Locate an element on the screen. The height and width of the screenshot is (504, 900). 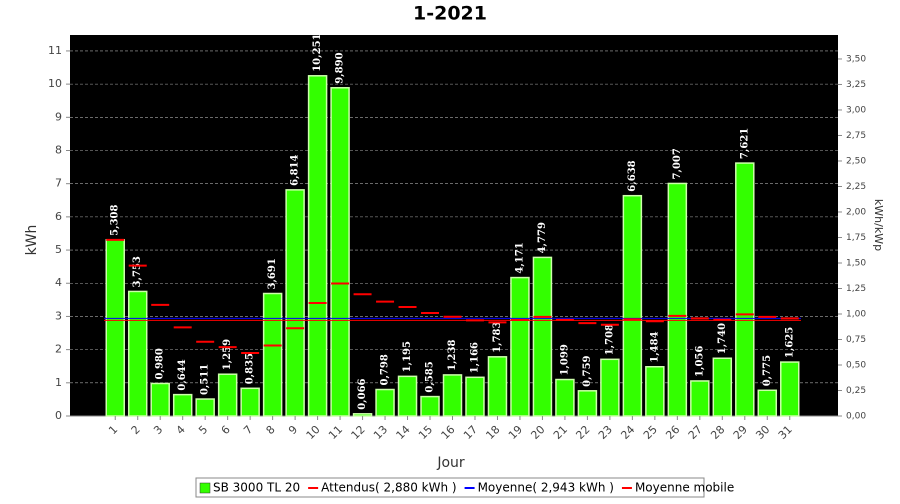
y-tick-label: 2 is located at coordinates (58, 349).